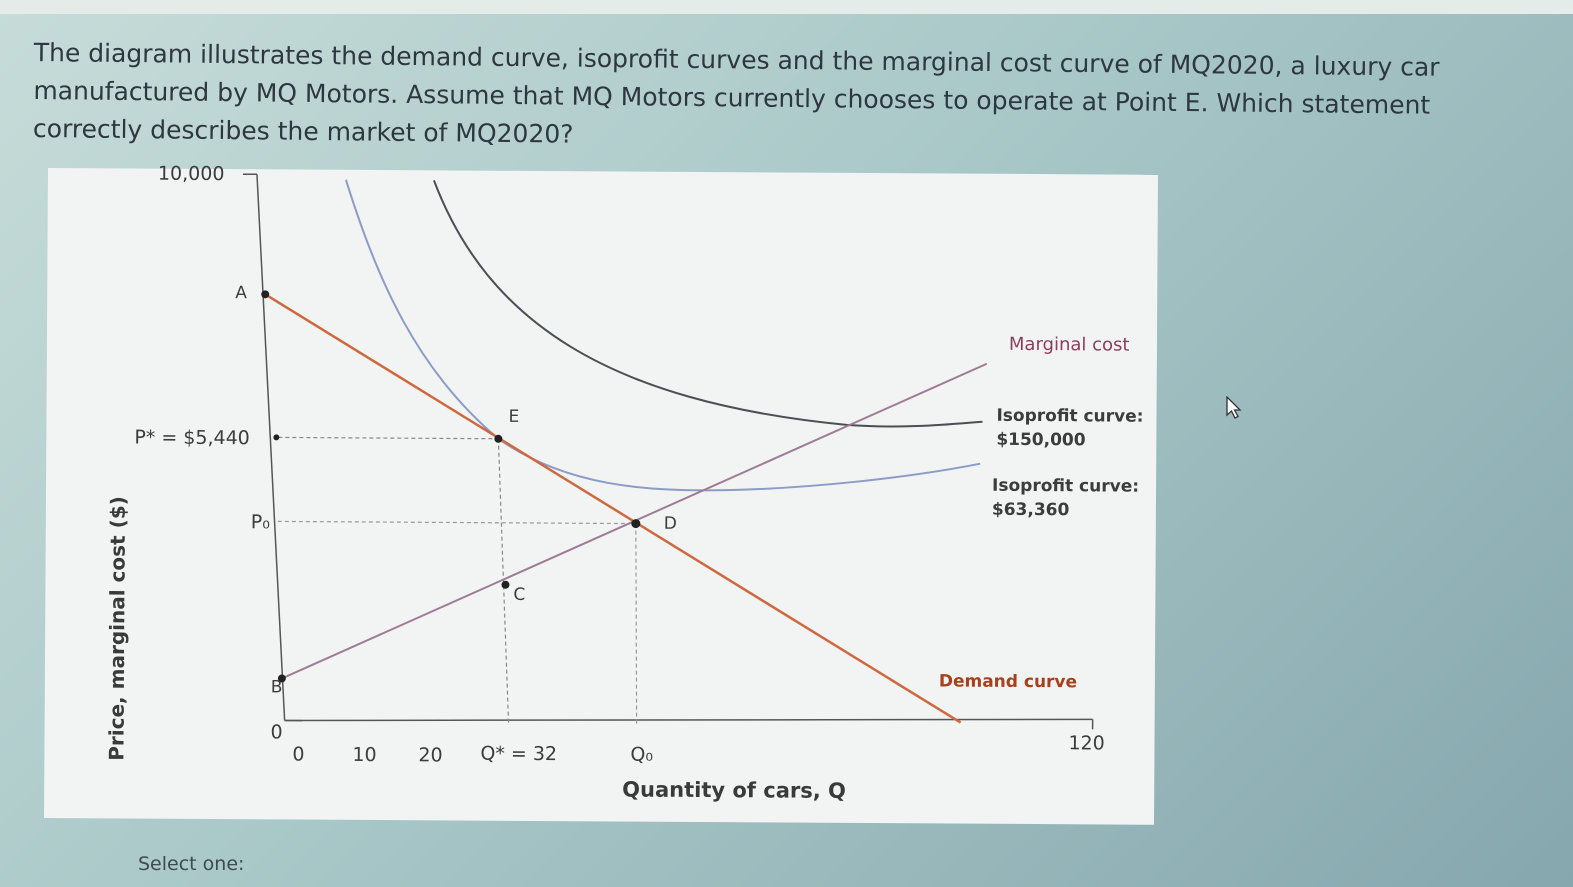 The width and height of the screenshot is (1573, 887). Describe the element at coordinates (514, 416) in the screenshot. I see `point-e-label: E` at that location.